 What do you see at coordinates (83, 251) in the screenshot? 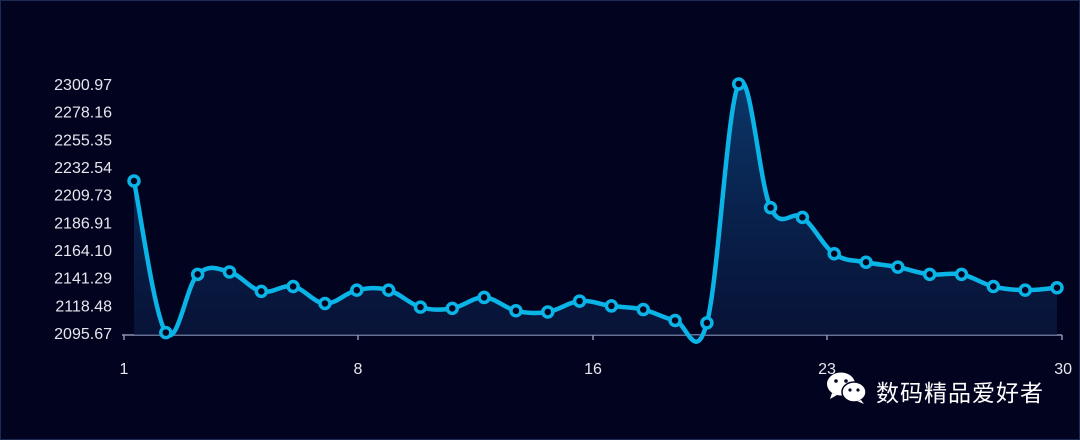
I see `y-tick-label: 2164.10` at bounding box center [83, 251].